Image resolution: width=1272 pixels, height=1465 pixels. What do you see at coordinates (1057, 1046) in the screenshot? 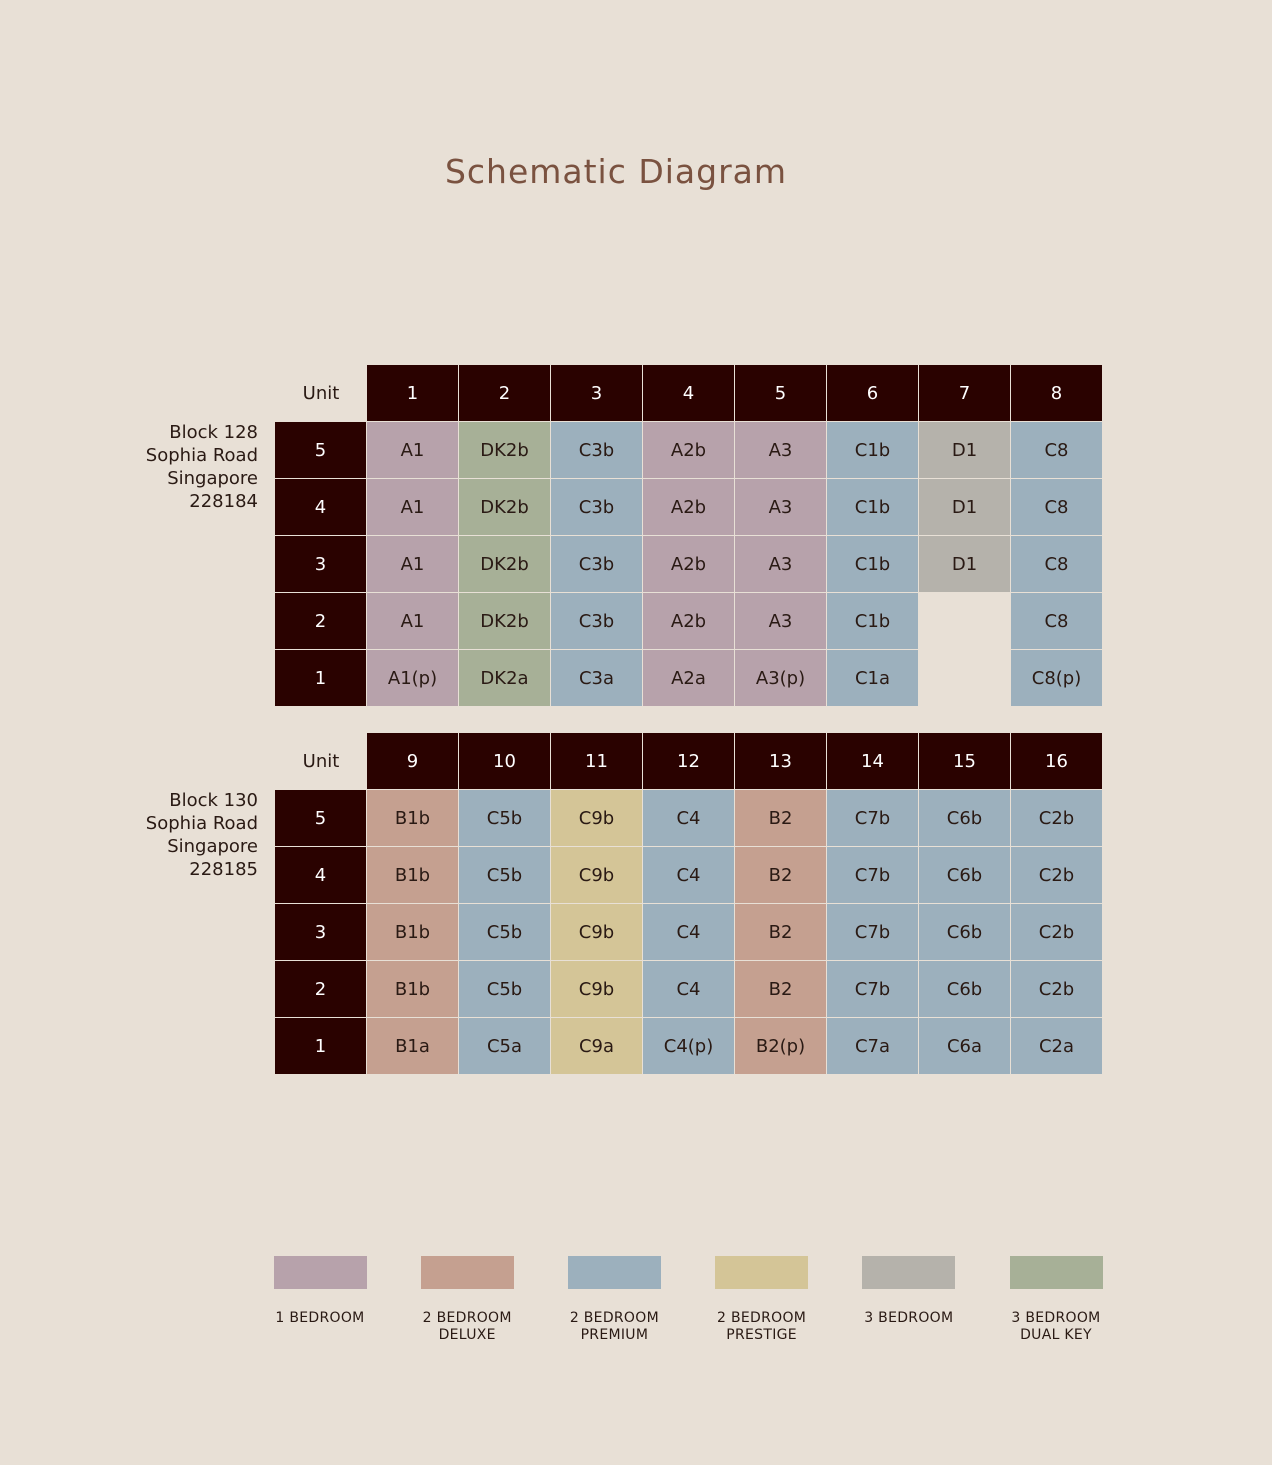
I see `unit-type-cell: C2a` at bounding box center [1057, 1046].